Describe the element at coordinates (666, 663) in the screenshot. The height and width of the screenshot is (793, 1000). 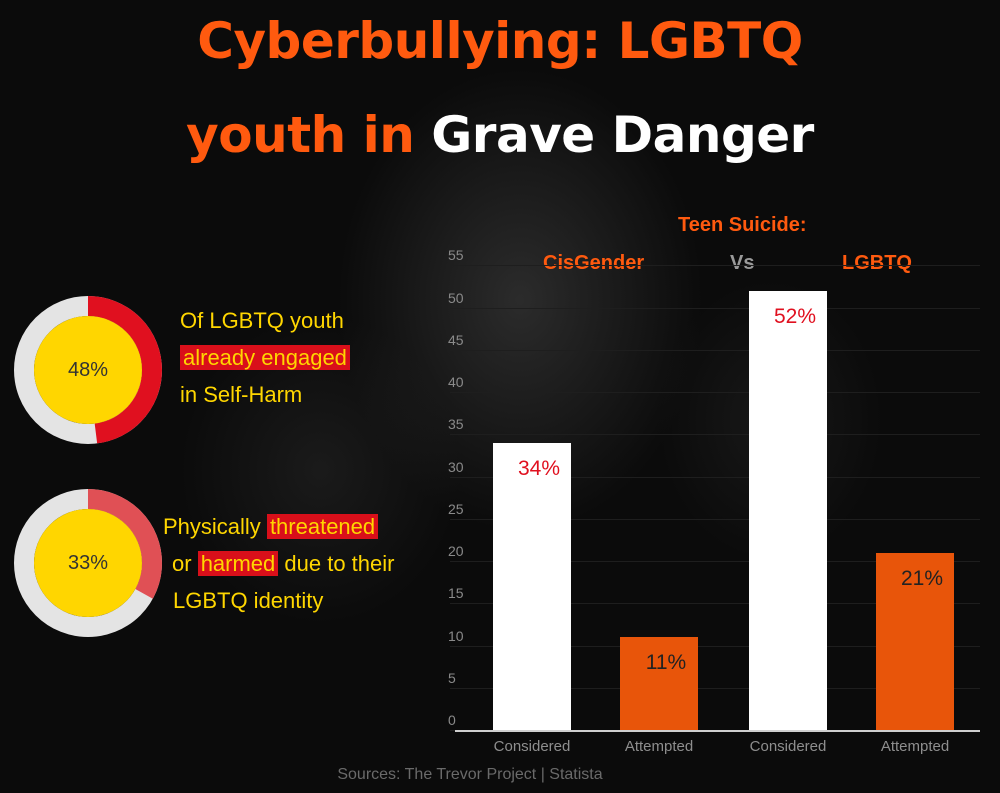
I see `bar-data-label: 11%` at that location.